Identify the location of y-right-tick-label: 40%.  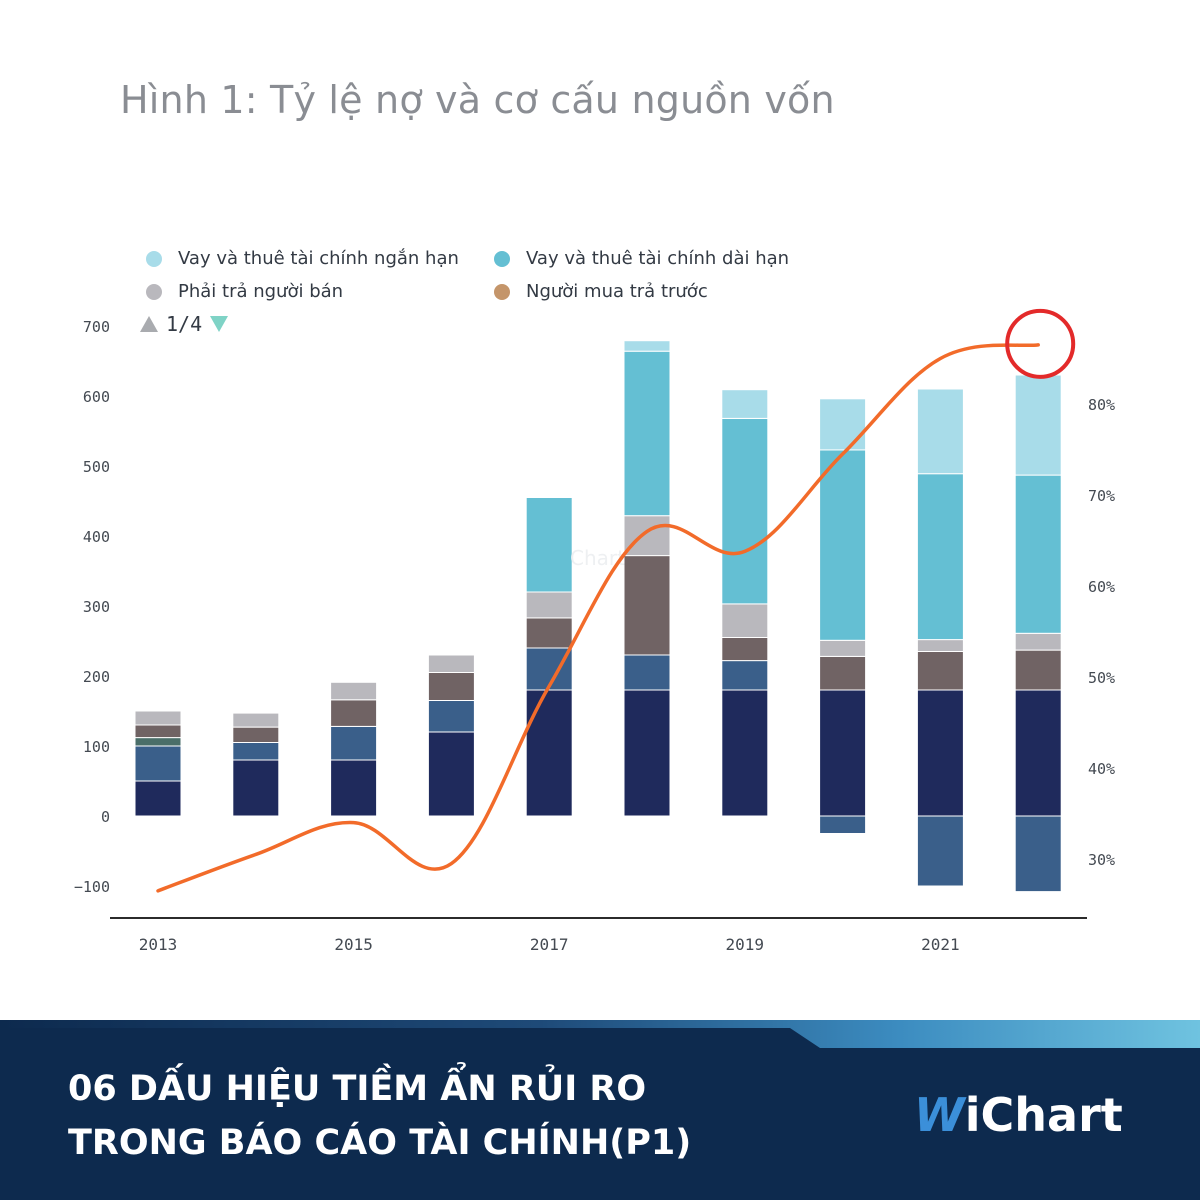
(1101, 769).